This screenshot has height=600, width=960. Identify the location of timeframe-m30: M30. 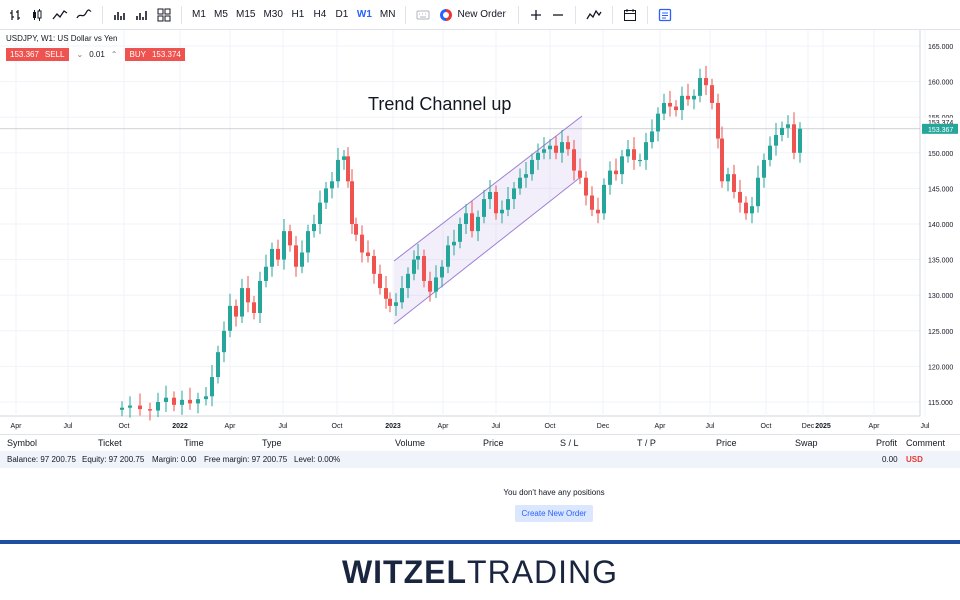
(273, 14).